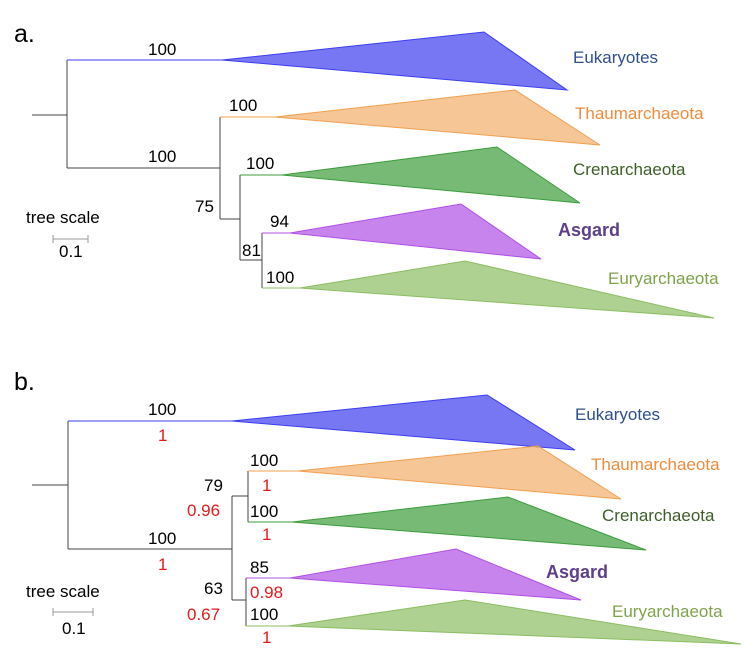 The width and height of the screenshot is (756, 649). I want to click on panel-a-eury-clade, so click(507, 289).